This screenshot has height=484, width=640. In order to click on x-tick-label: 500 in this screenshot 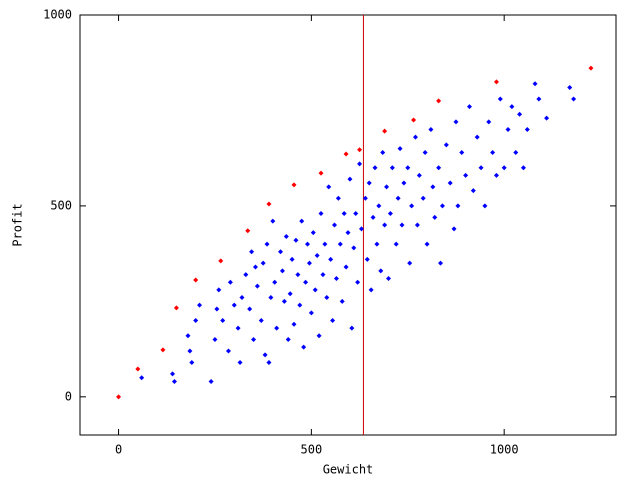, I will do `click(312, 450)`.